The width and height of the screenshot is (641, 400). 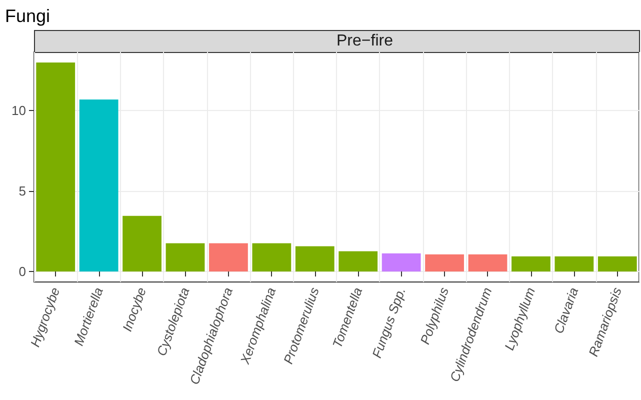 I want to click on chart-subtitle: Pre−fire, so click(x=365, y=41).